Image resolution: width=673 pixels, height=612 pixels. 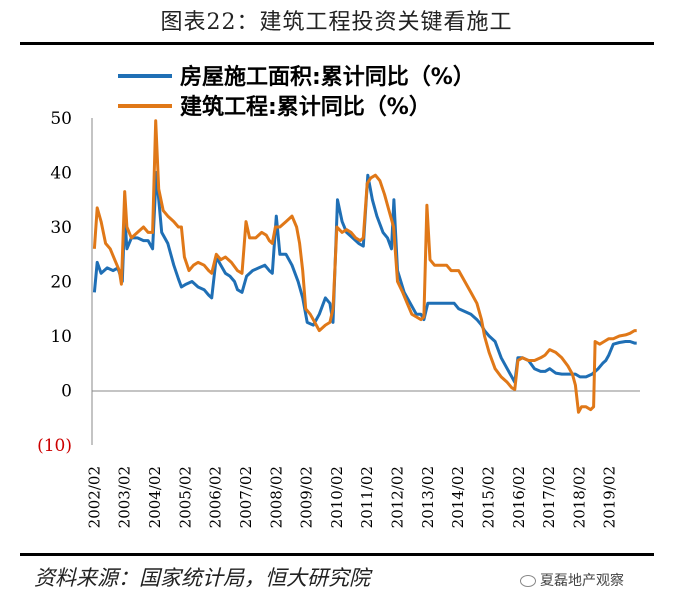 I want to click on x-tick-label: 2008/02, so click(x=276, y=497).